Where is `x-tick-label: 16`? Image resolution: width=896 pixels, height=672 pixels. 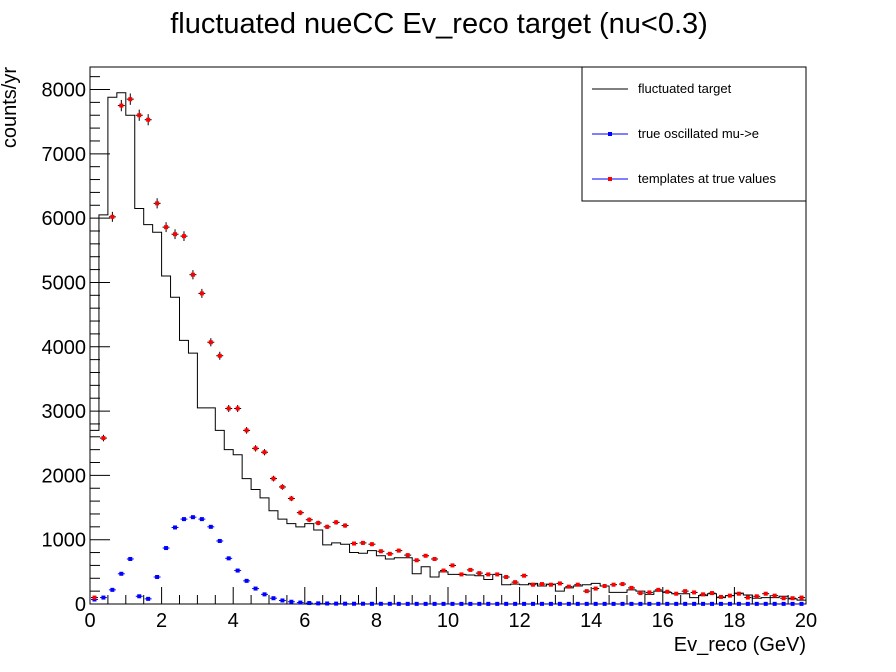
x-tick-label: 16 is located at coordinates (663, 621).